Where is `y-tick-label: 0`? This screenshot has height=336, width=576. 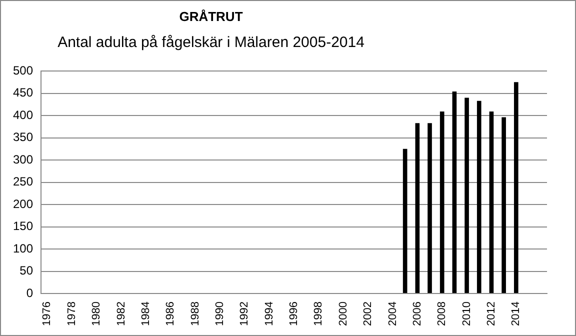 y-tick-label: 0 is located at coordinates (30, 293).